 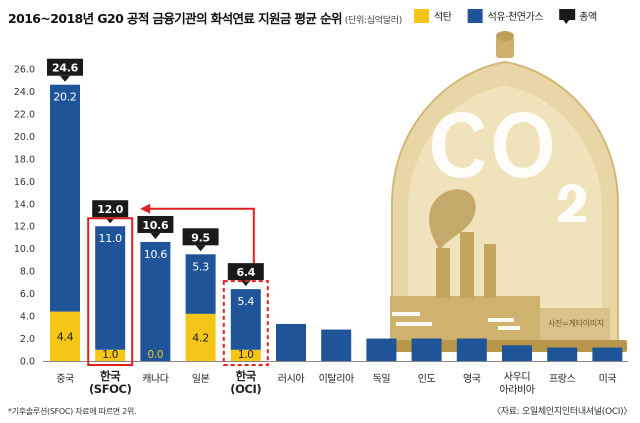 What do you see at coordinates (291, 379) in the screenshot?
I see `category-label: 러시아` at bounding box center [291, 379].